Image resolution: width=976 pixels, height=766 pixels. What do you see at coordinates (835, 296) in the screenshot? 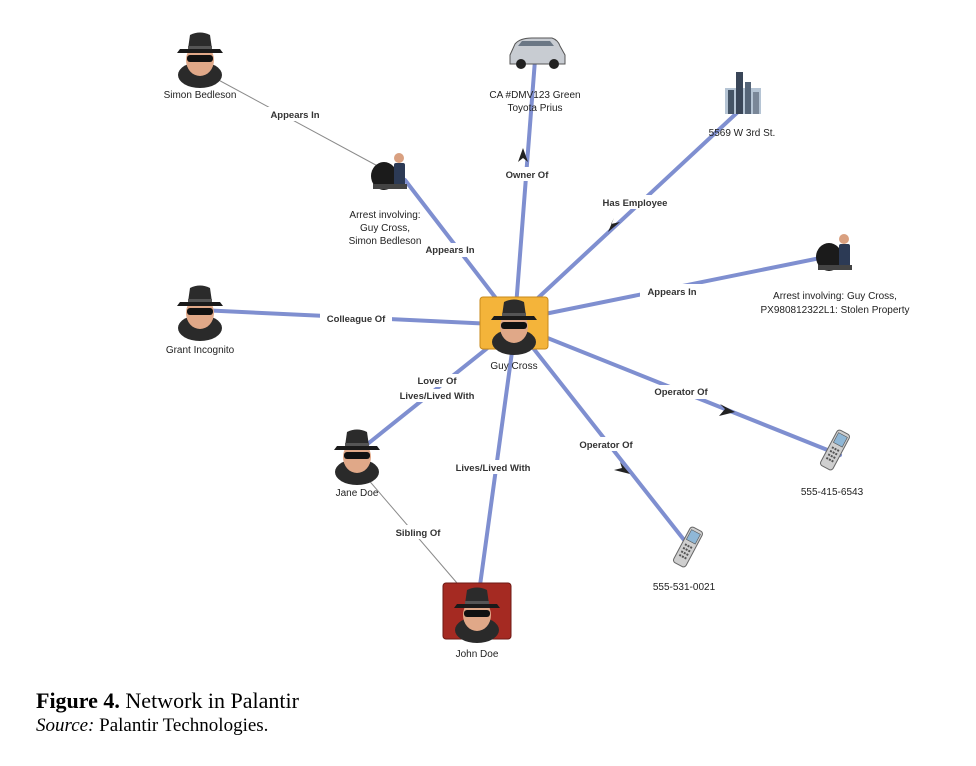
I see `node-label-arrest2-line1: Arrest involving: Guy Cross,` at bounding box center [835, 296].